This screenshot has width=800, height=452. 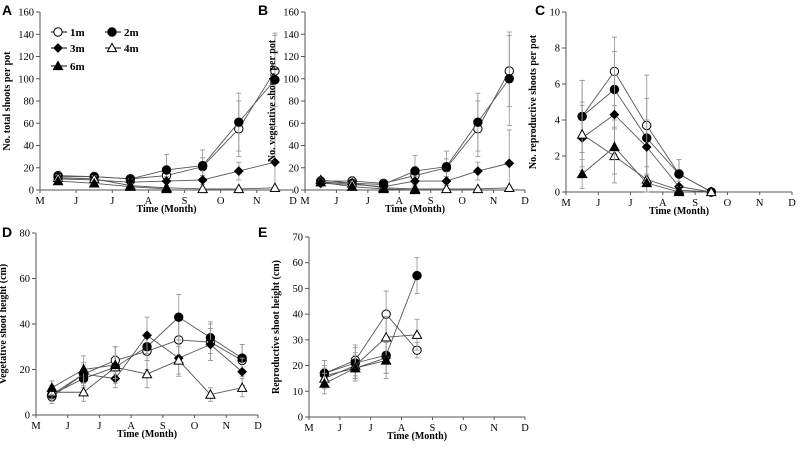 I want to click on panel-a-point-2m, so click(x=239, y=122).